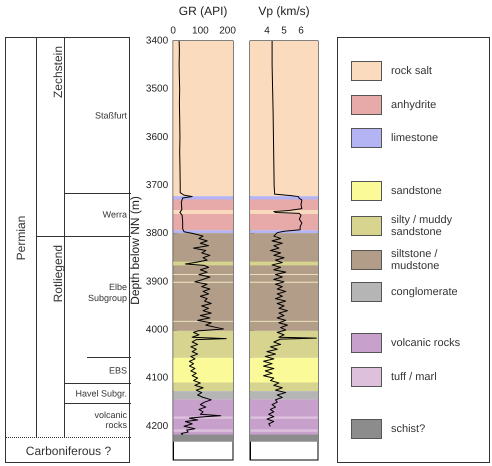  I want to click on text: volcanic rocks, so click(110, 421).